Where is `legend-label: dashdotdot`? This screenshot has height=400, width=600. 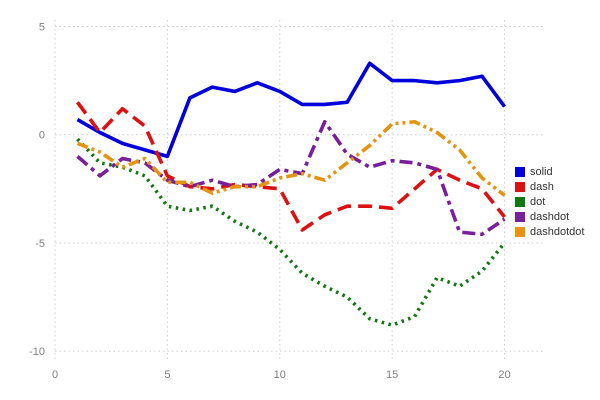 legend-label: dashdotdot is located at coordinates (557, 232).